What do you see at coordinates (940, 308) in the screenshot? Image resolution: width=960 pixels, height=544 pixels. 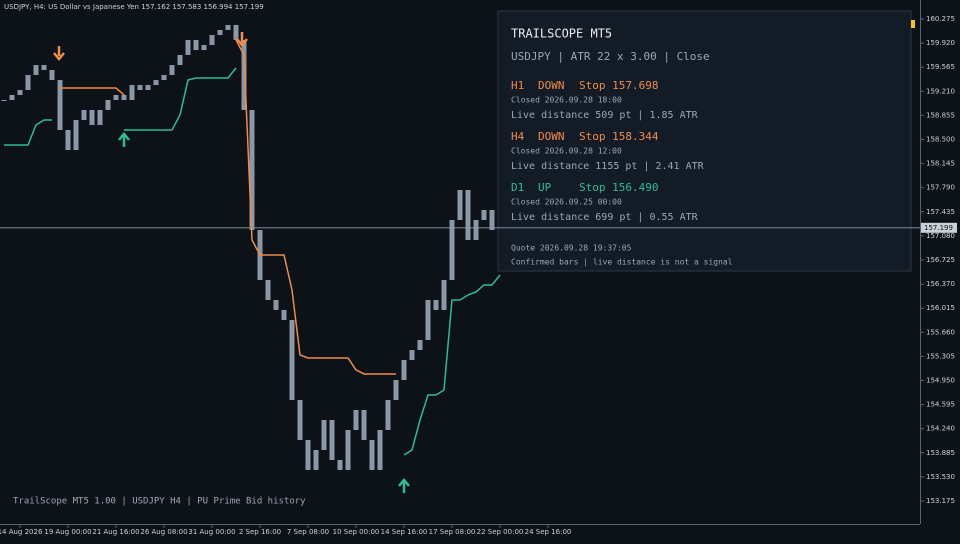 I see `y-tick-label: 156.015` at bounding box center [940, 308].